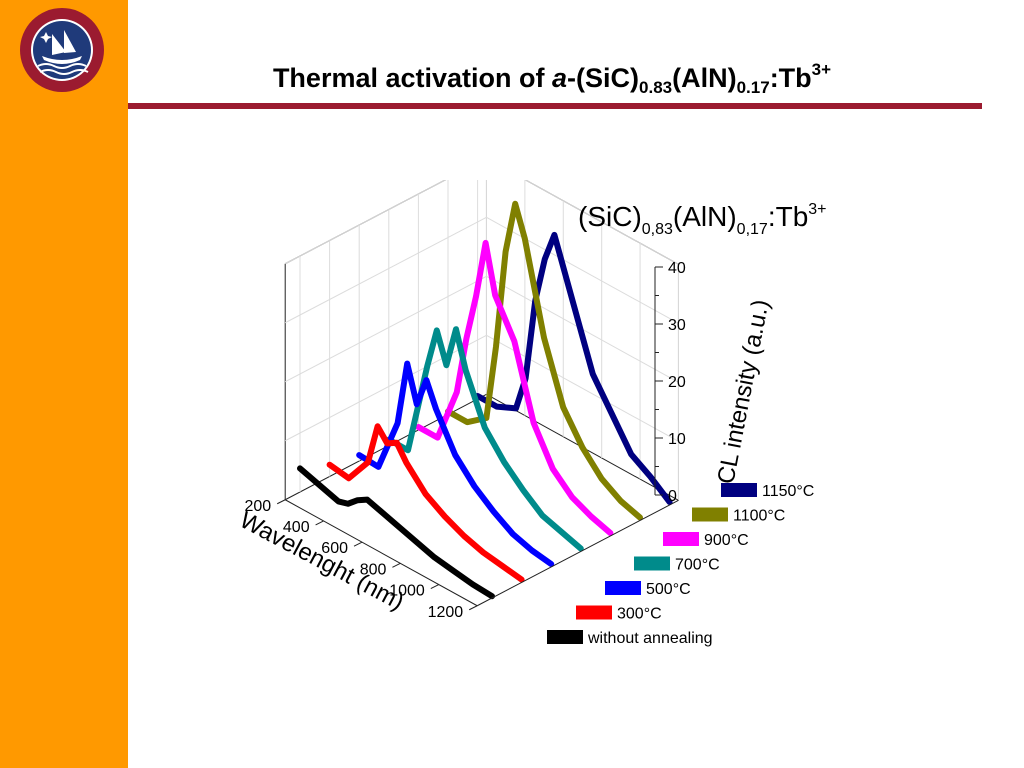 This screenshot has width=1024, height=768. What do you see at coordinates (677, 439) in the screenshot?
I see `z-tick-label: 10` at bounding box center [677, 439].